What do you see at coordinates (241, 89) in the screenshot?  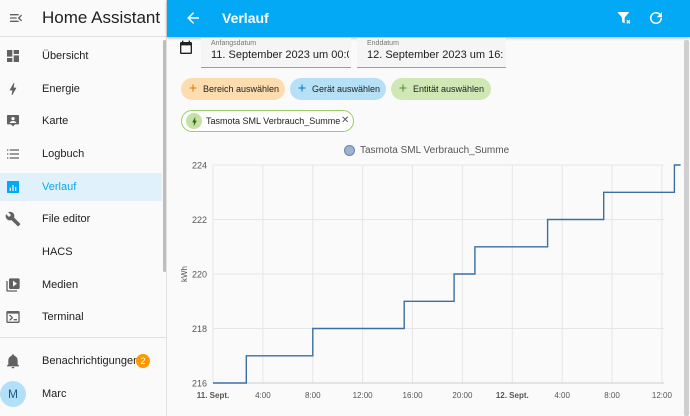 I see `choose-area-label: Bereich auswählen` at bounding box center [241, 89].